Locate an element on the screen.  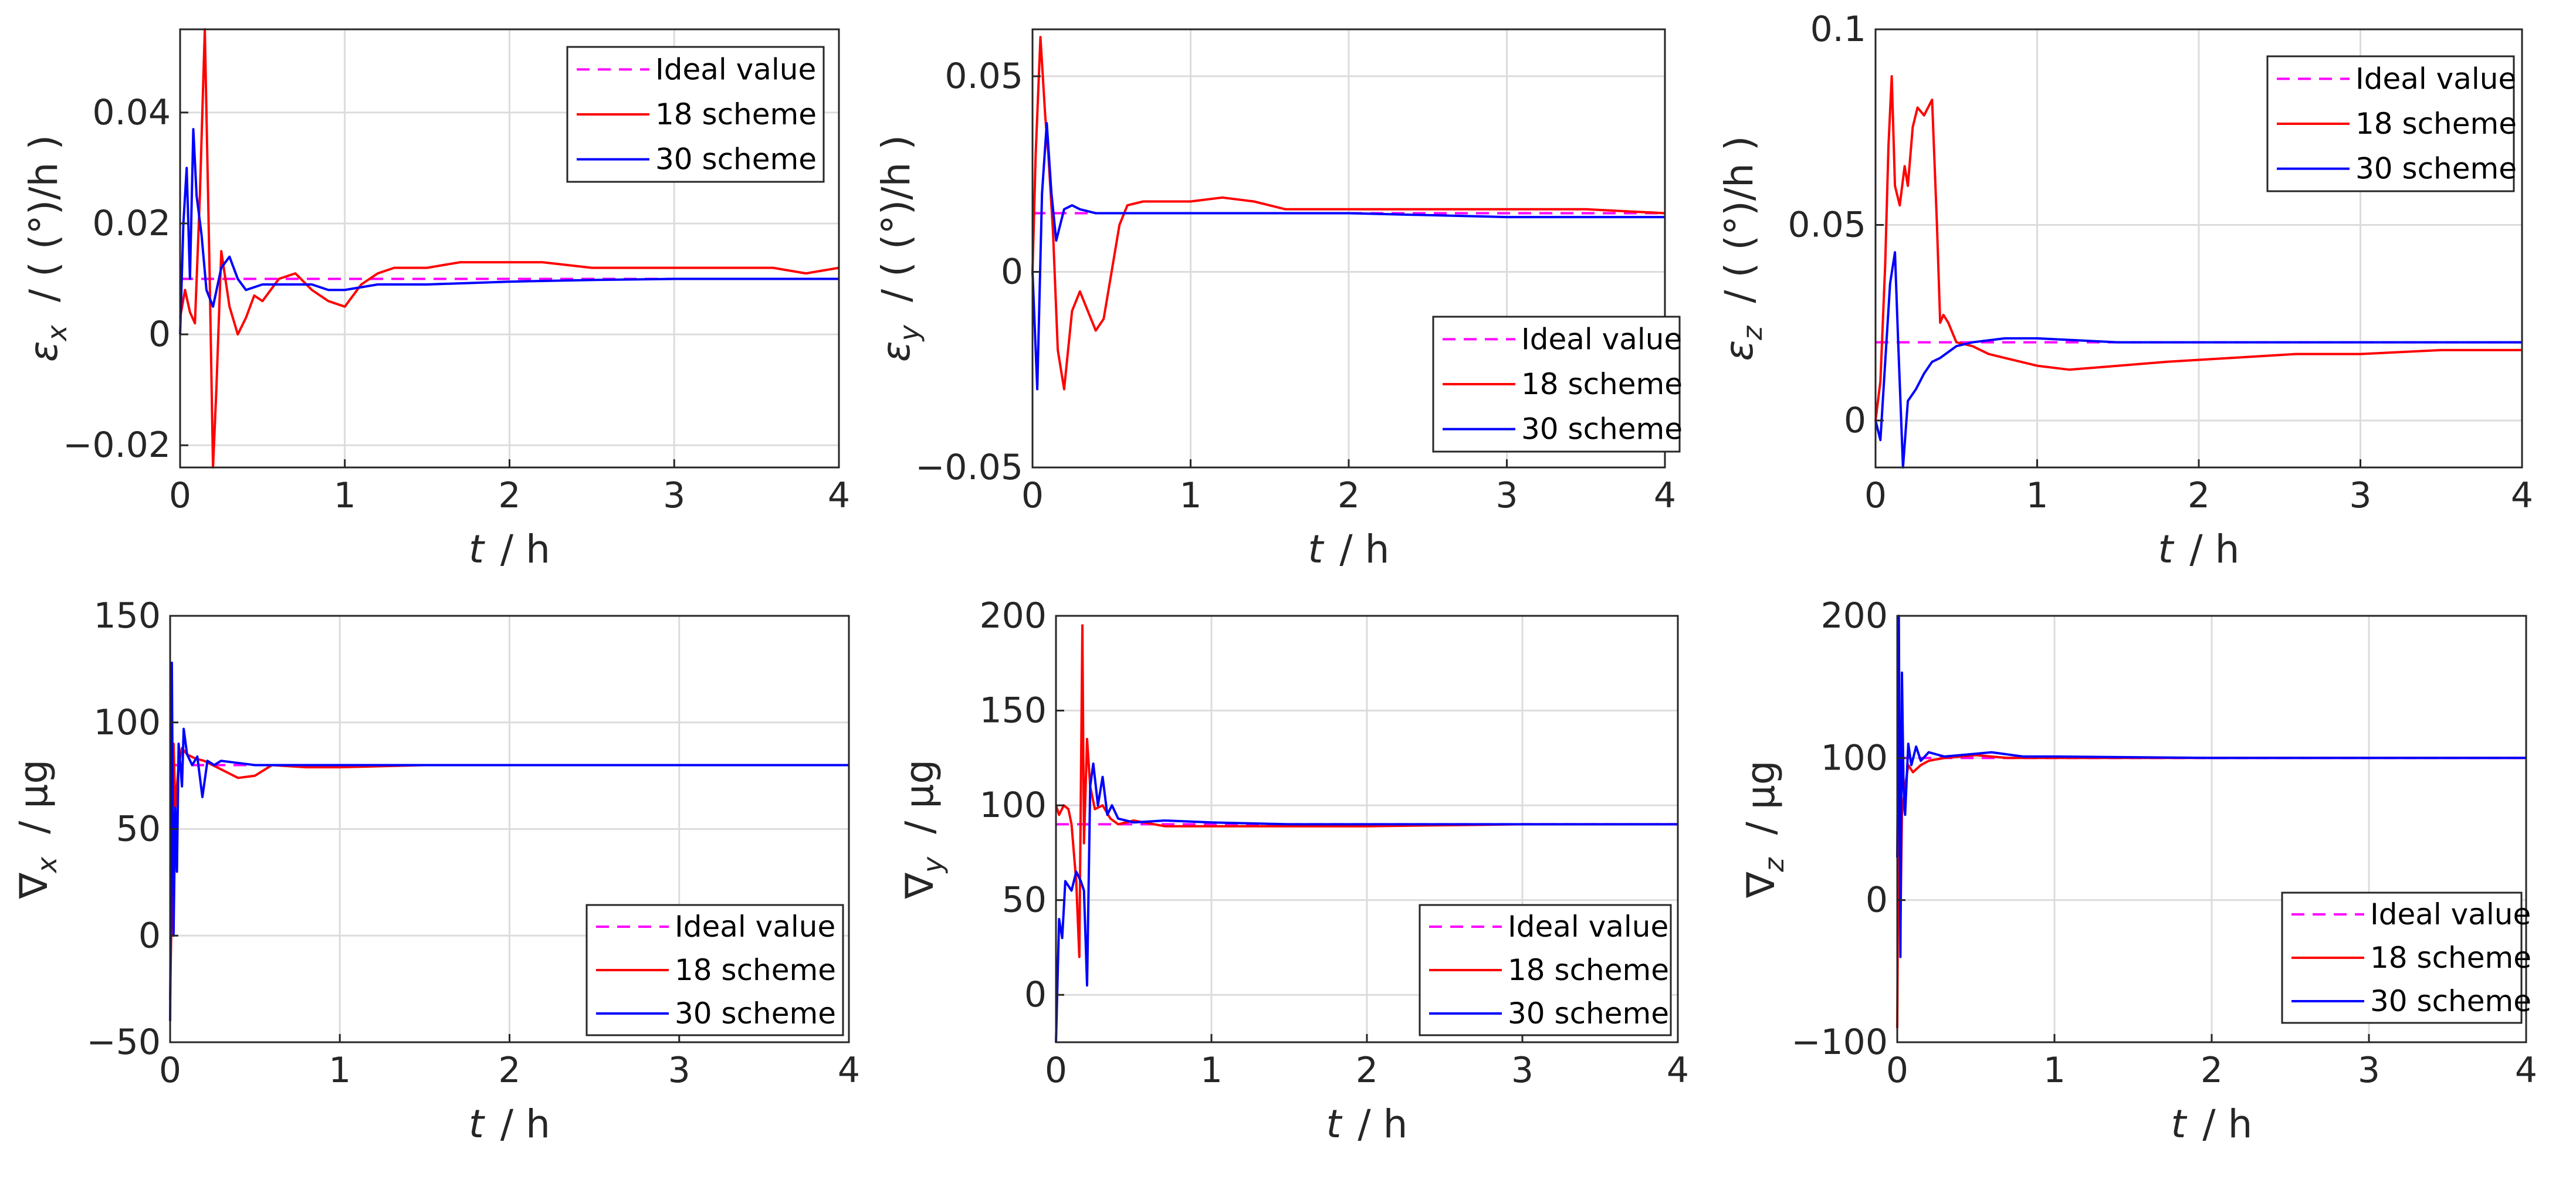
y-axis-label: ∇y / μg is located at coordinates (923, 829).